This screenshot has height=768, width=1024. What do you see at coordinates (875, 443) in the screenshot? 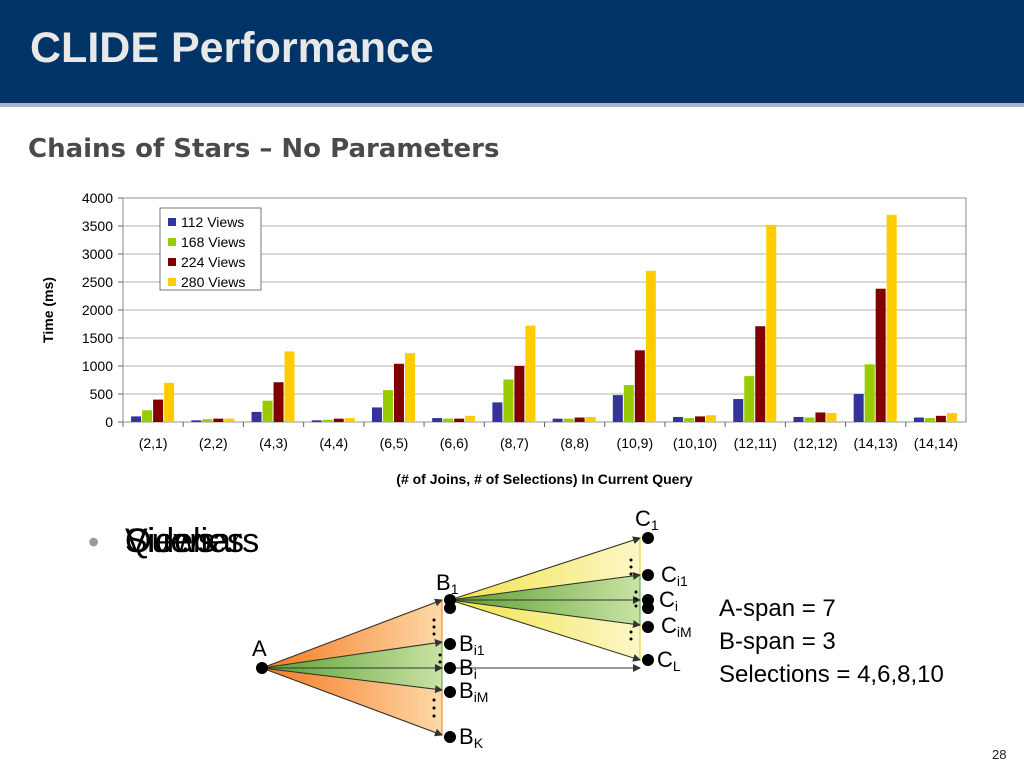
I see `x-tick-label: (14,13)` at bounding box center [875, 443].